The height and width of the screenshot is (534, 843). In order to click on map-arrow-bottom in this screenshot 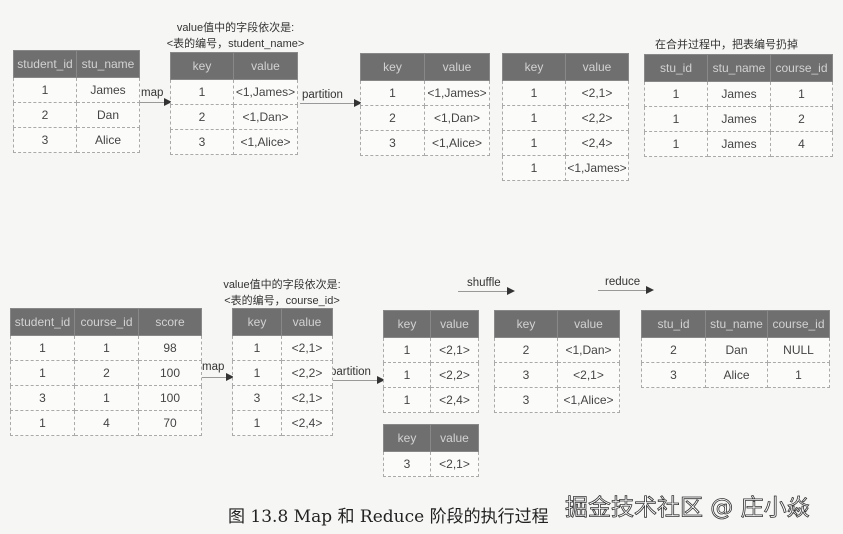, I will do `click(216, 377)`.